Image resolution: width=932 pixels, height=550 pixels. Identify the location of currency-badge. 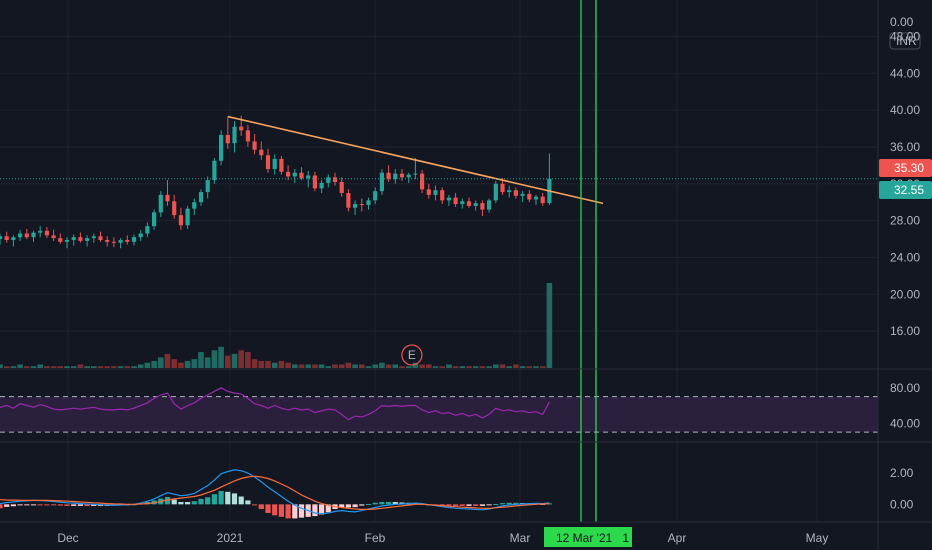
(905, 41).